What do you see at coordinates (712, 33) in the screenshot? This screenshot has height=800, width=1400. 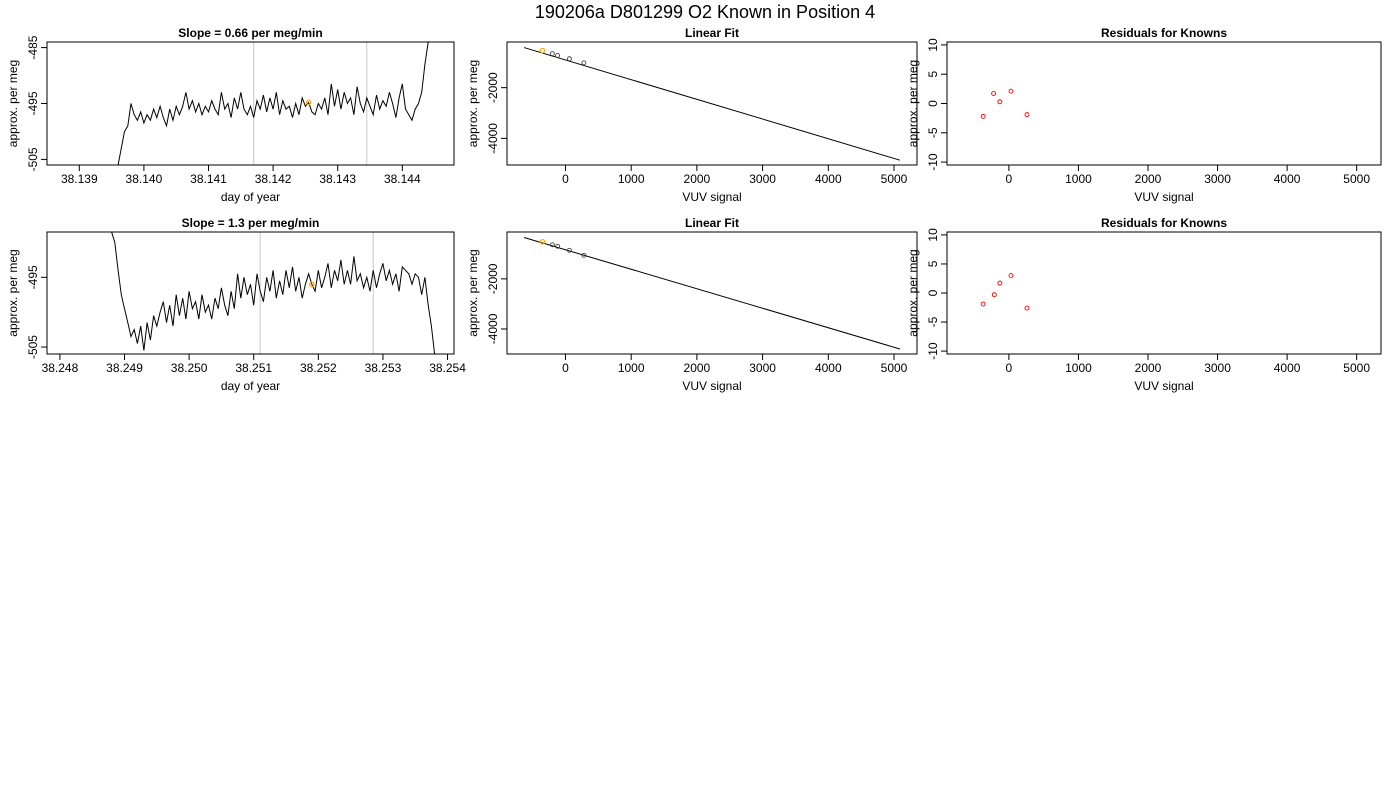 I see `panel-title: Linear Fit` at bounding box center [712, 33].